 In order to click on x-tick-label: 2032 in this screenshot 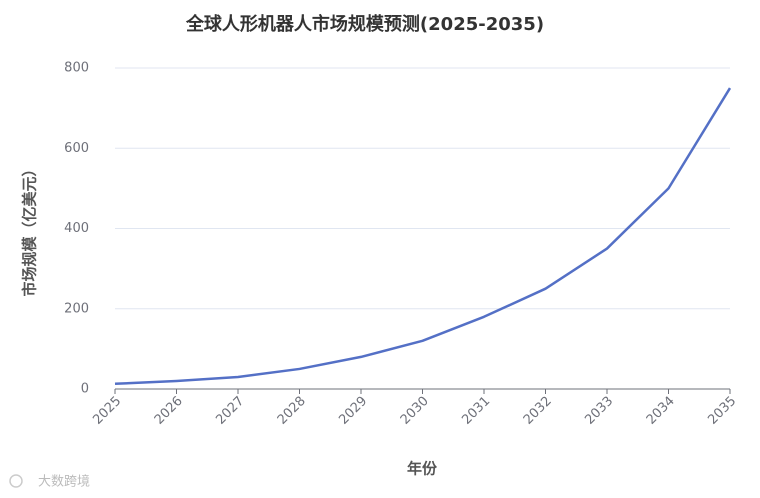, I will do `click(538, 411)`.